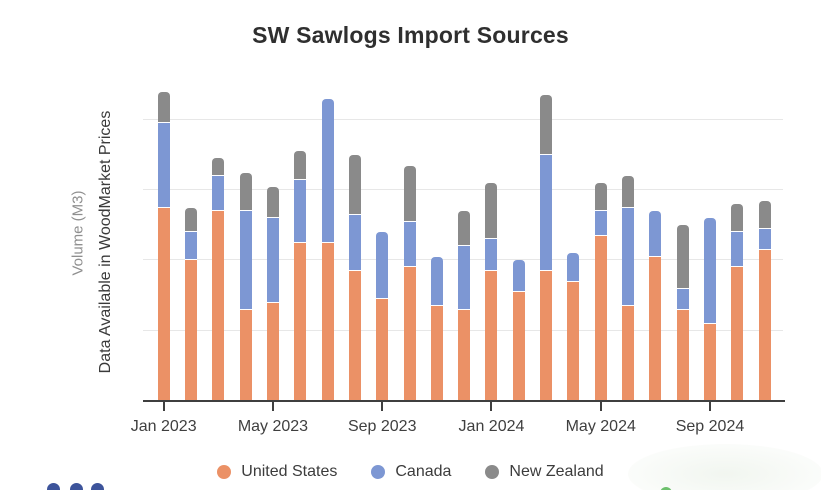  I want to click on y-axis-label-volume: Volume (M3), so click(78, 233).